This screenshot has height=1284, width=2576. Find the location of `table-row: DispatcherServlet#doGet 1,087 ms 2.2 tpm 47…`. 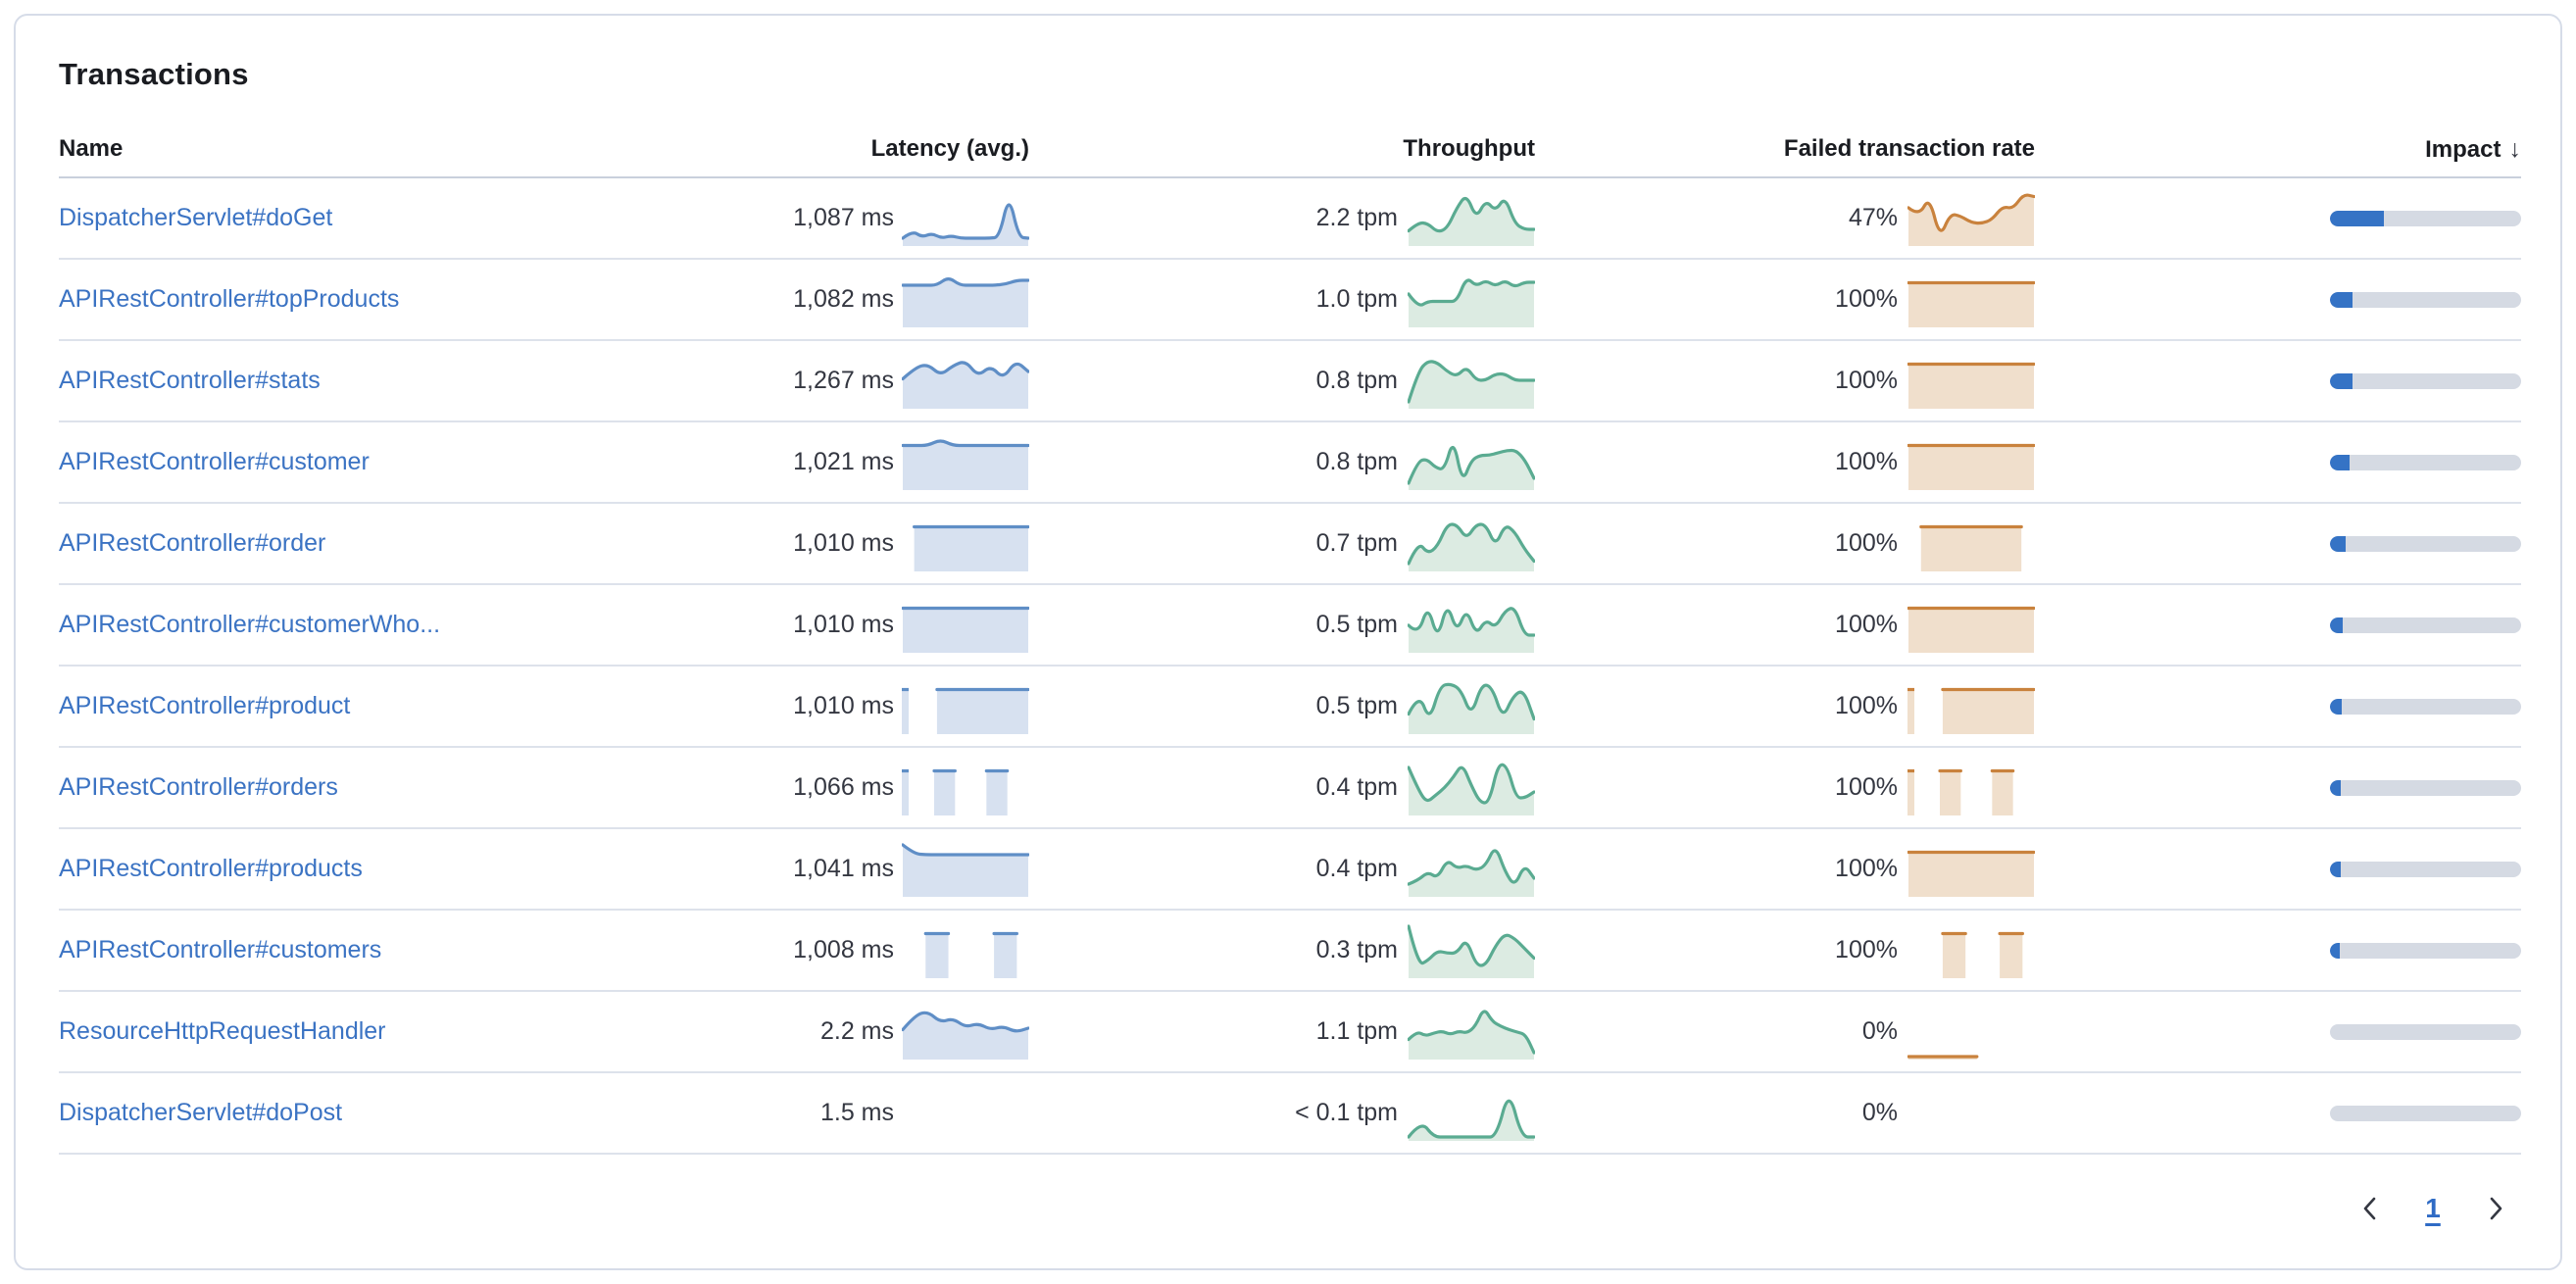

table-row: DispatcherServlet#doGet 1,087 ms 2.2 tpm 47… is located at coordinates (1290, 219).